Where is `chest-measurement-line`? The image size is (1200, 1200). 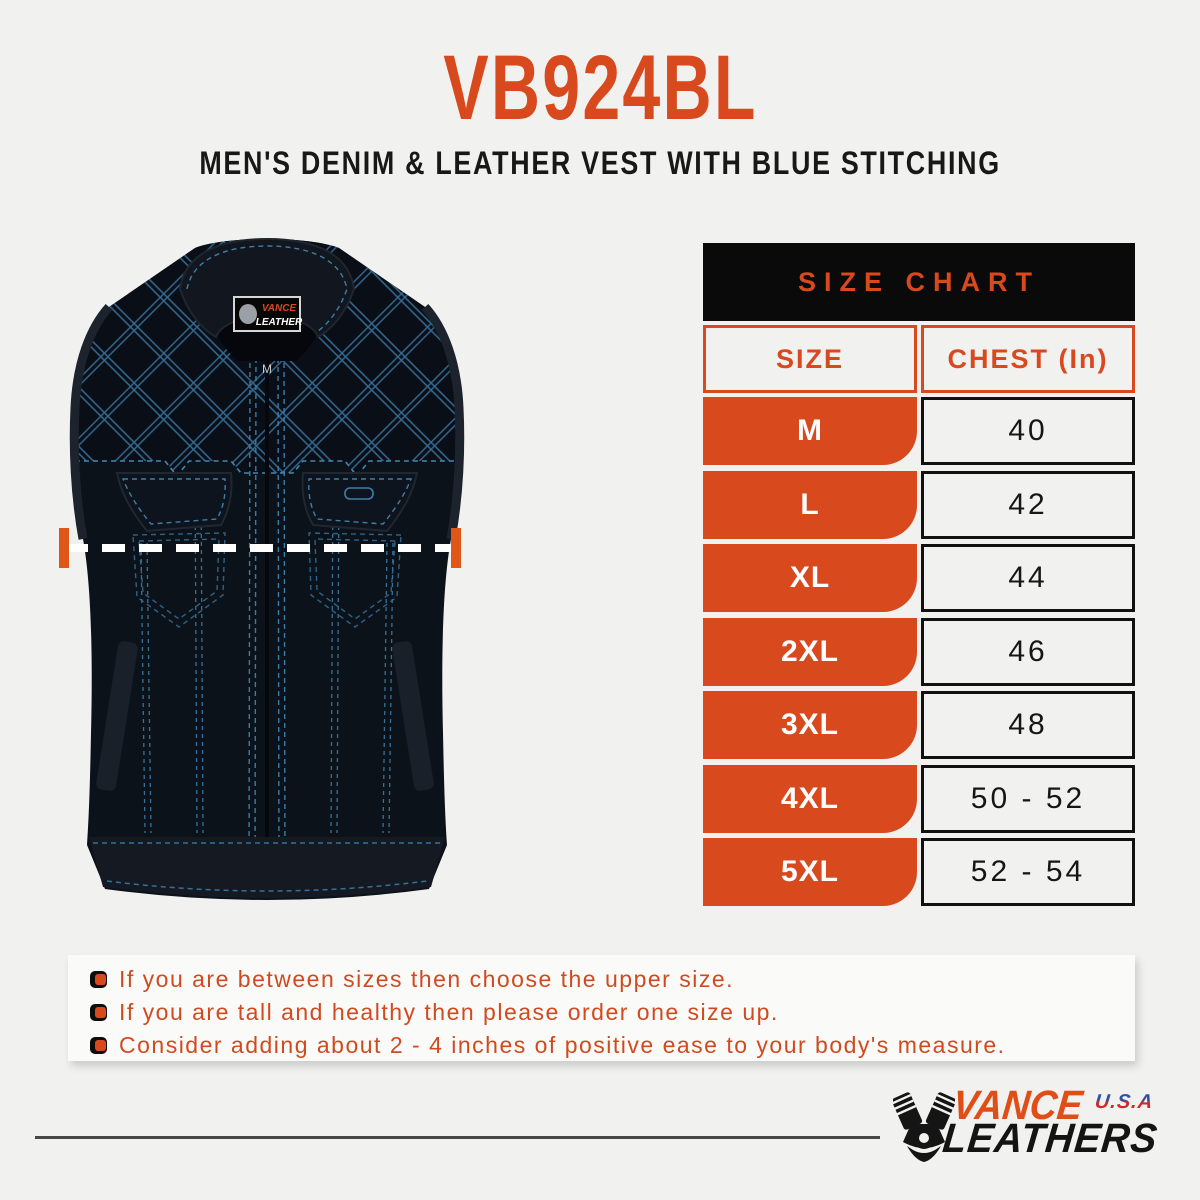
chest-measurement-line is located at coordinates (260, 548).